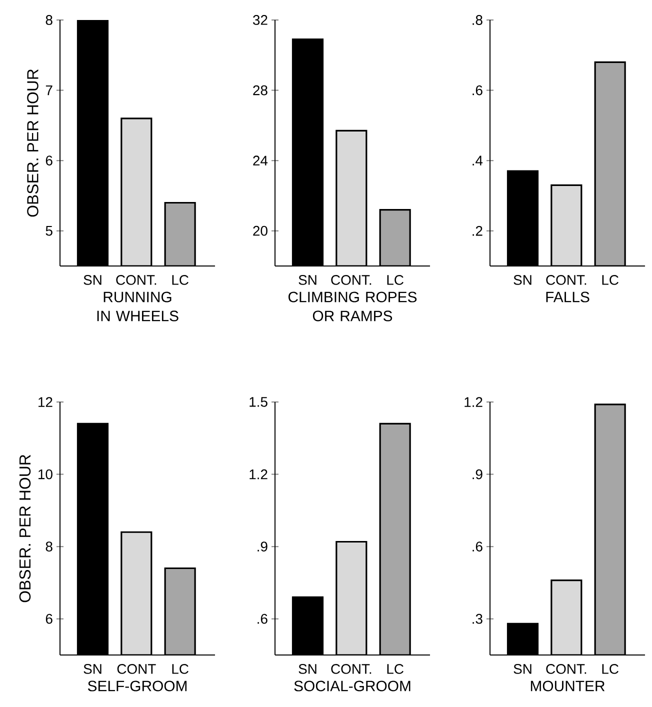 Image resolution: width=652 pixels, height=707 pixels. Describe the element at coordinates (260, 90) in the screenshot. I see `y-tick-label: 28` at that location.